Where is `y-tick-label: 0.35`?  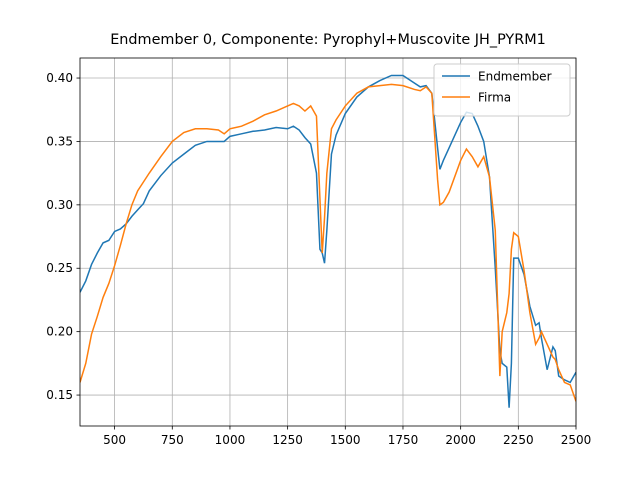
y-tick-label: 0.35 is located at coordinates (59, 141).